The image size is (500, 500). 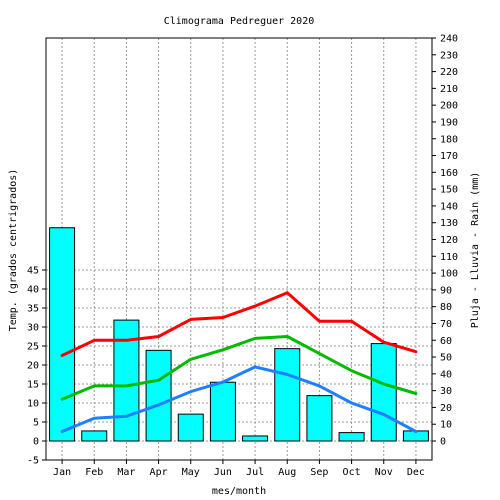 What do you see at coordinates (33, 347) in the screenshot?
I see `left-tick-label: 25` at bounding box center [33, 347].